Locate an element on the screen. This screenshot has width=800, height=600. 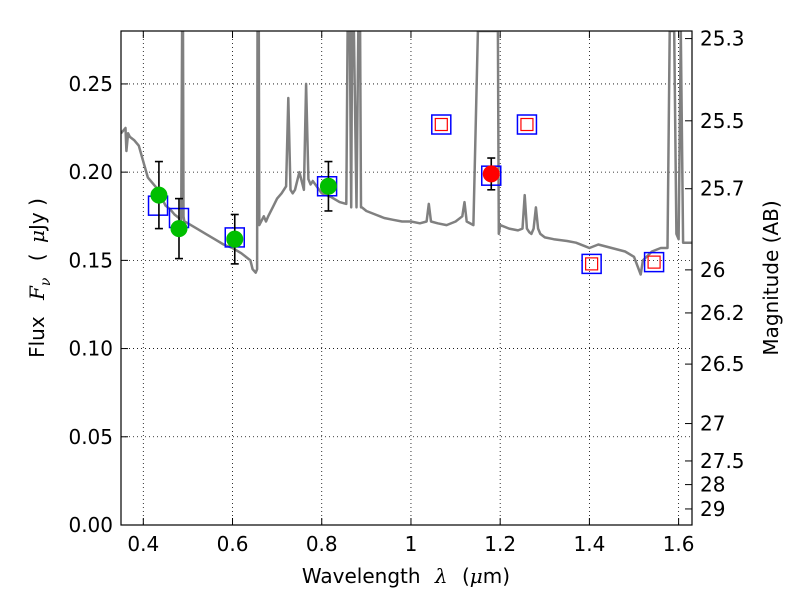
x-tick-label: 0.4 is located at coordinates (143, 544).